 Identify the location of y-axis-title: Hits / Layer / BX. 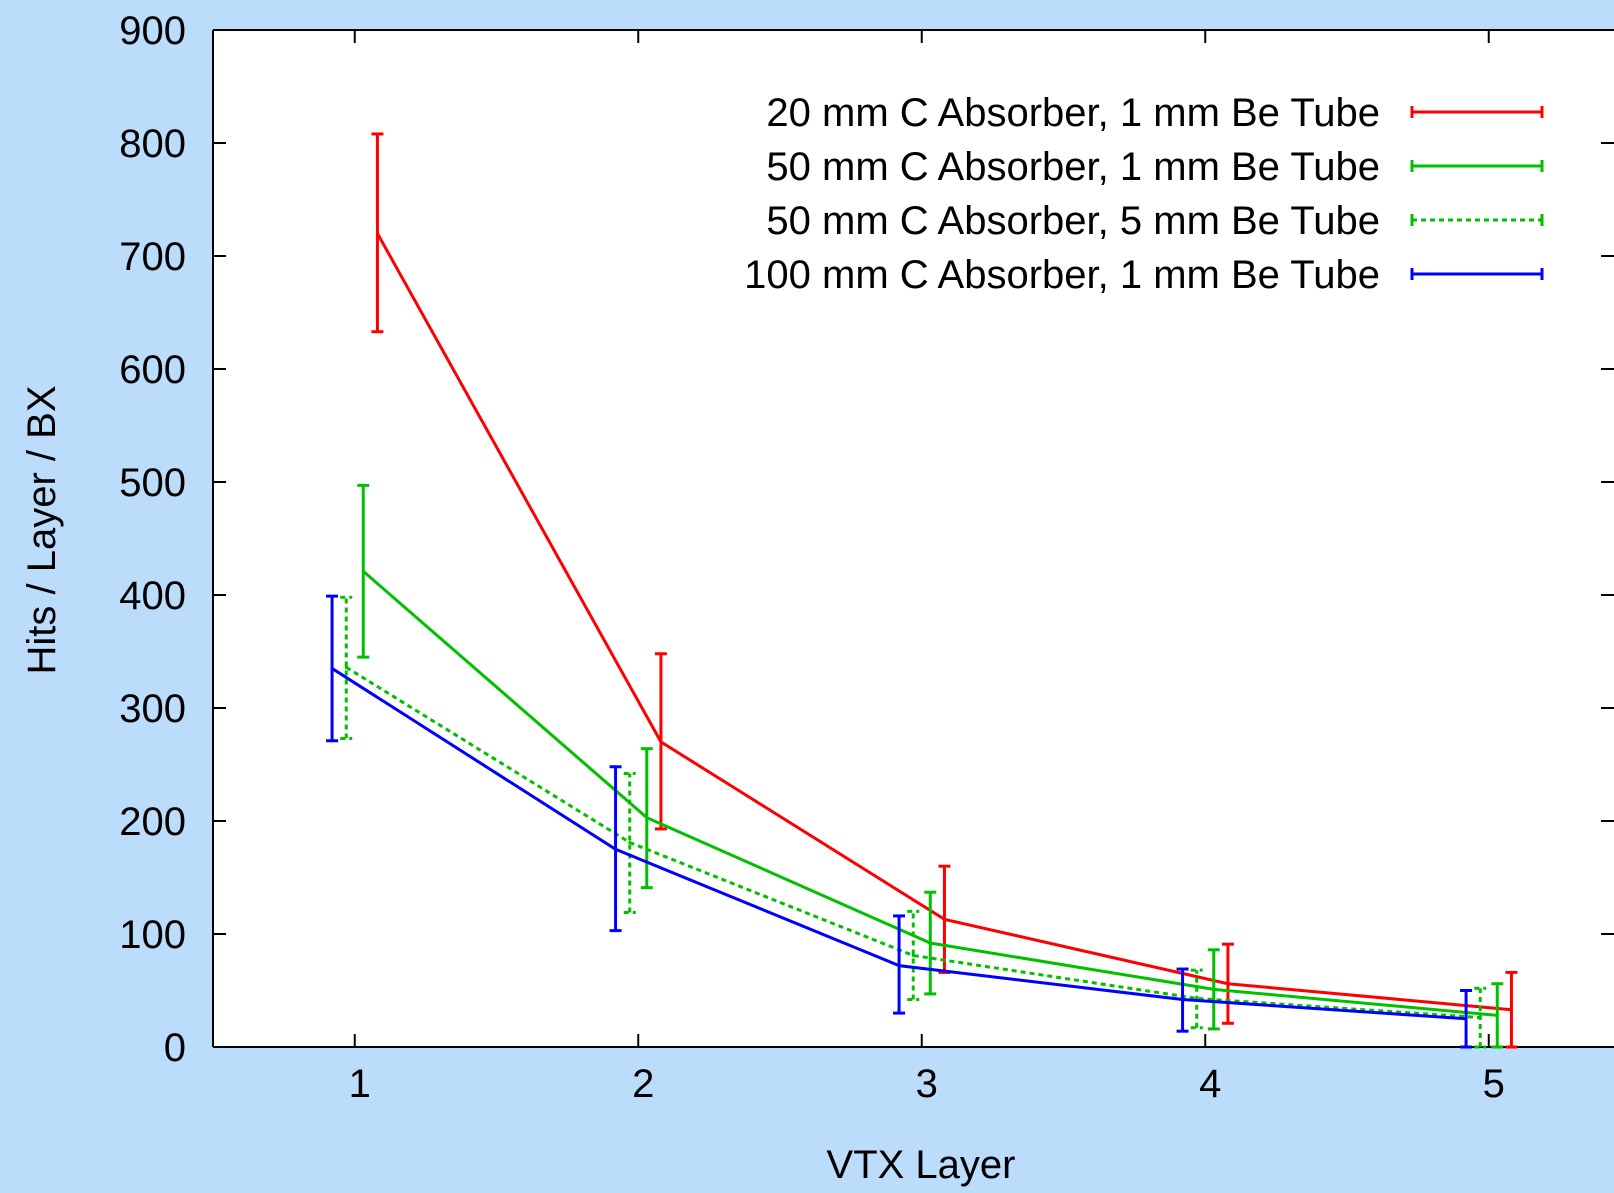
(42, 530).